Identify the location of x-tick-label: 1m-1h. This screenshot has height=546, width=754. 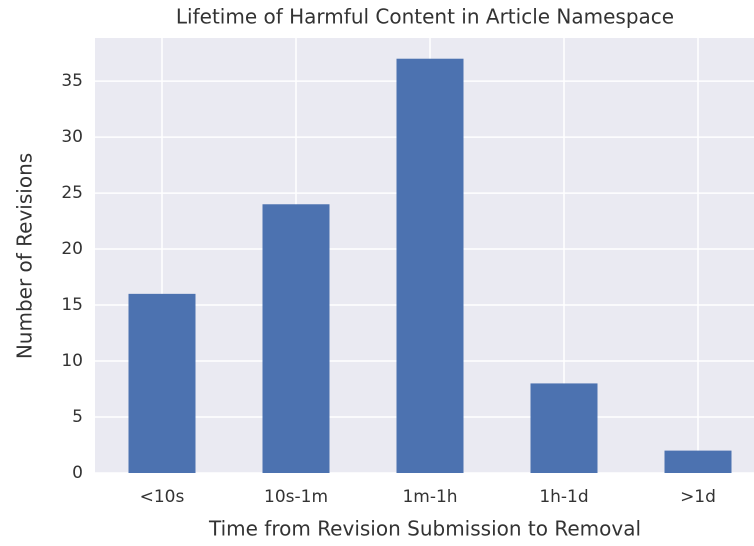
(429, 497).